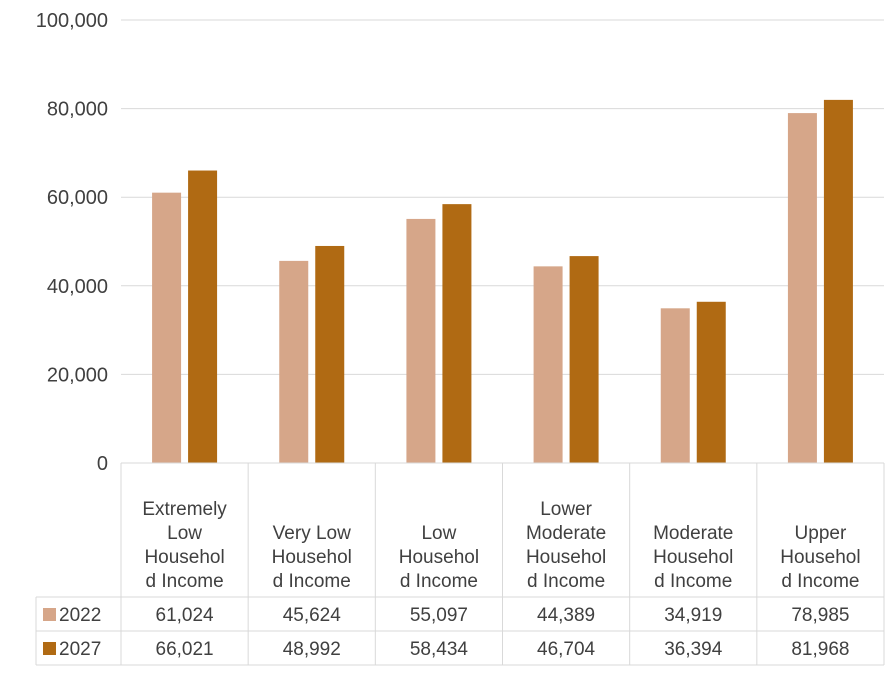 The width and height of the screenshot is (886, 676). I want to click on y-tick-label: 100,000, so click(72, 21).